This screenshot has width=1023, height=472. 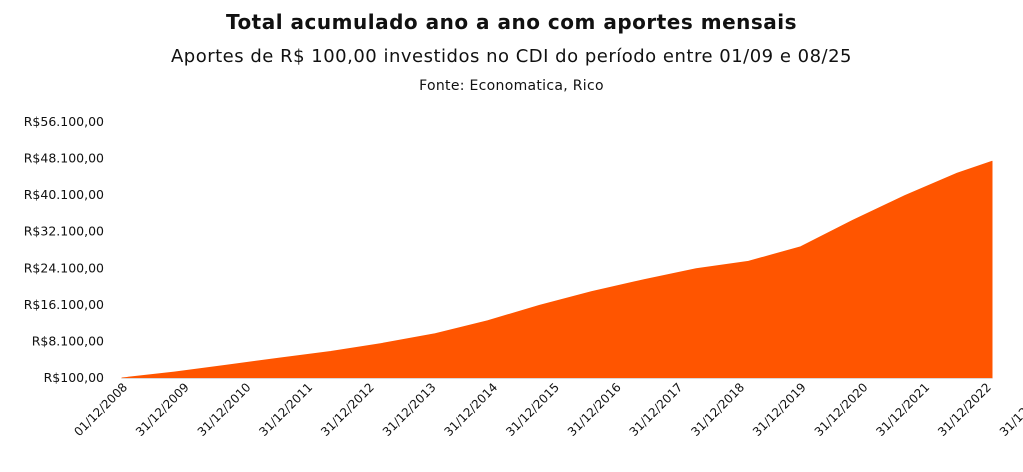 I want to click on x-tick-label: 31/12/2015, so click(x=532, y=409).